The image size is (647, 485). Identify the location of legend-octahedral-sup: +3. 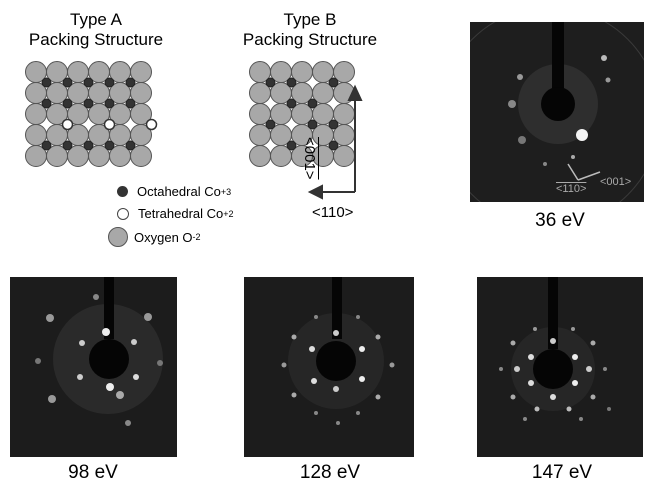
(226, 191).